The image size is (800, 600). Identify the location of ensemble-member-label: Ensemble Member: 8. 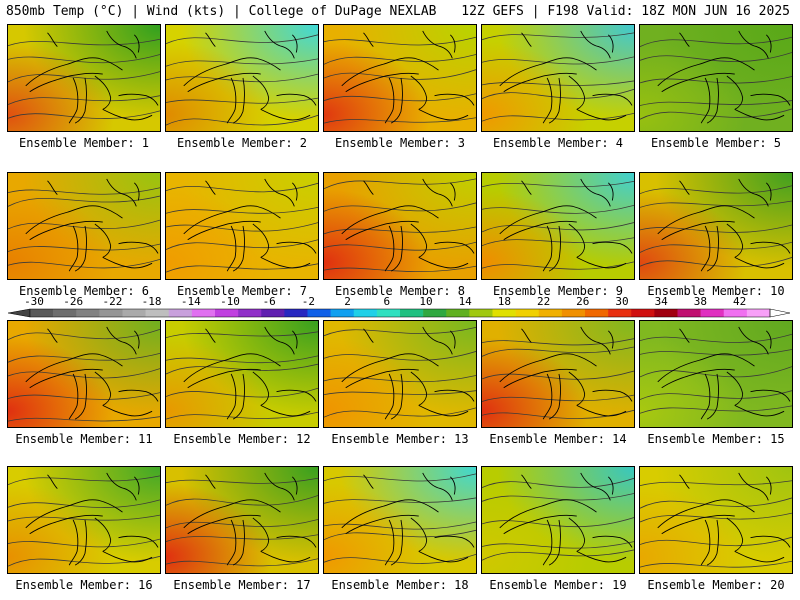
(400, 291).